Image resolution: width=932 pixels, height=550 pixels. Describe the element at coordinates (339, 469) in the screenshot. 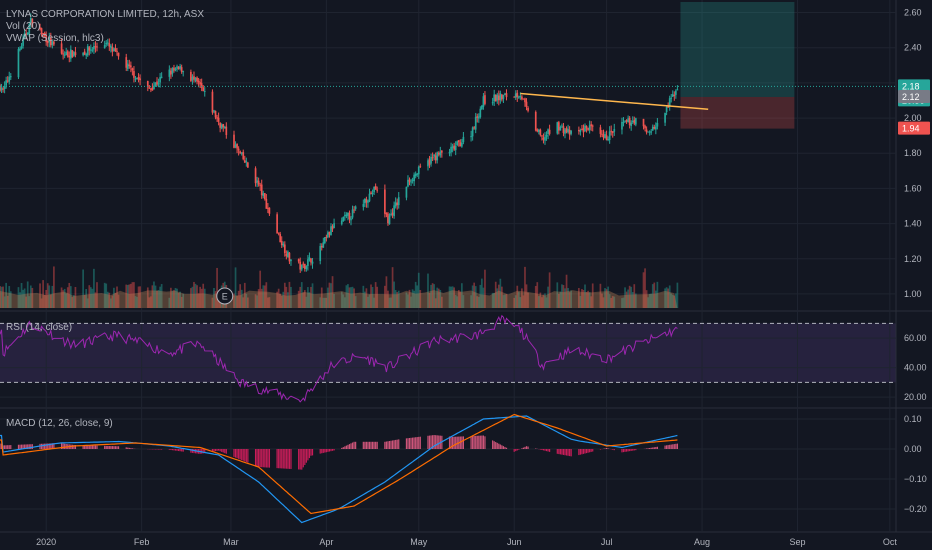

I see `macd-line` at that location.